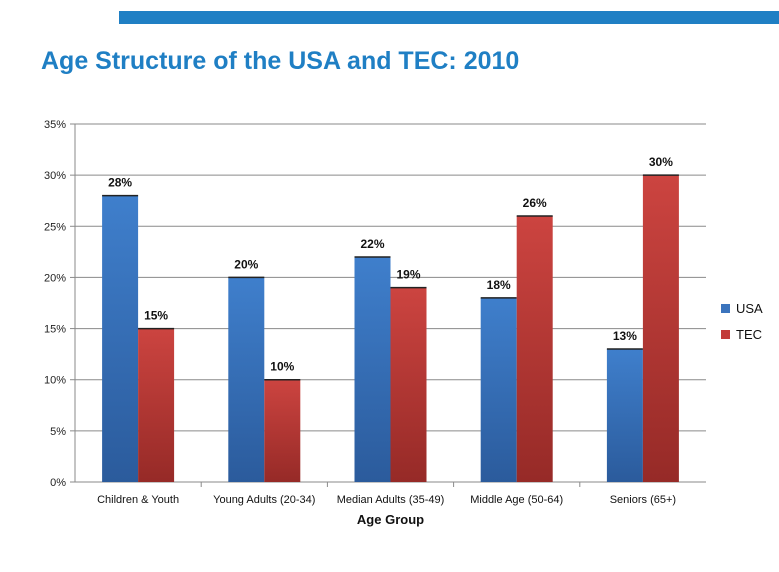 This screenshot has height=572, width=779. What do you see at coordinates (55, 278) in the screenshot?
I see `y-tick-label: 20%` at bounding box center [55, 278].